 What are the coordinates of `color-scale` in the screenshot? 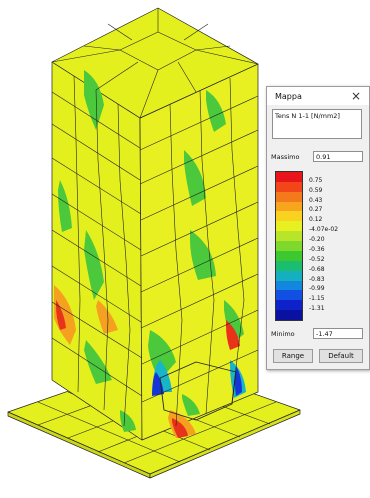 It's located at (289, 246).